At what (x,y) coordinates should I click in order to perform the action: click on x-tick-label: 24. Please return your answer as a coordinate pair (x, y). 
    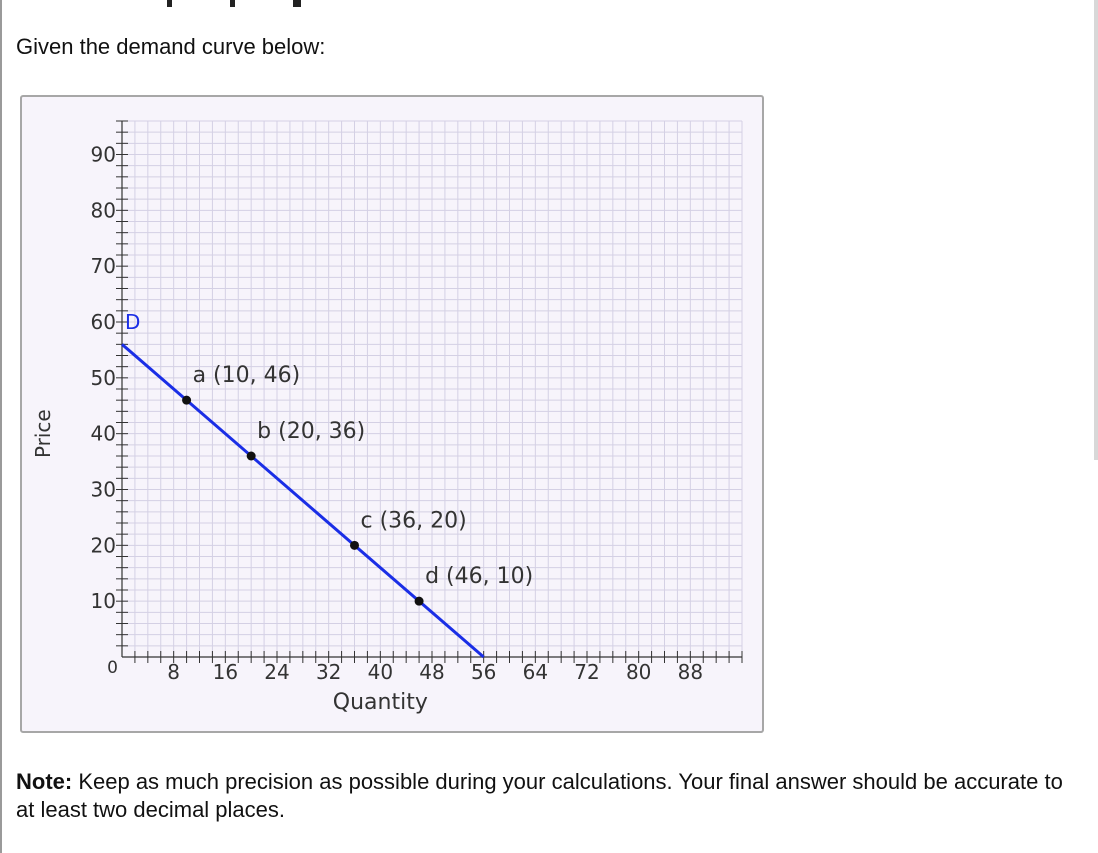
    Looking at the image, I should click on (276, 672).